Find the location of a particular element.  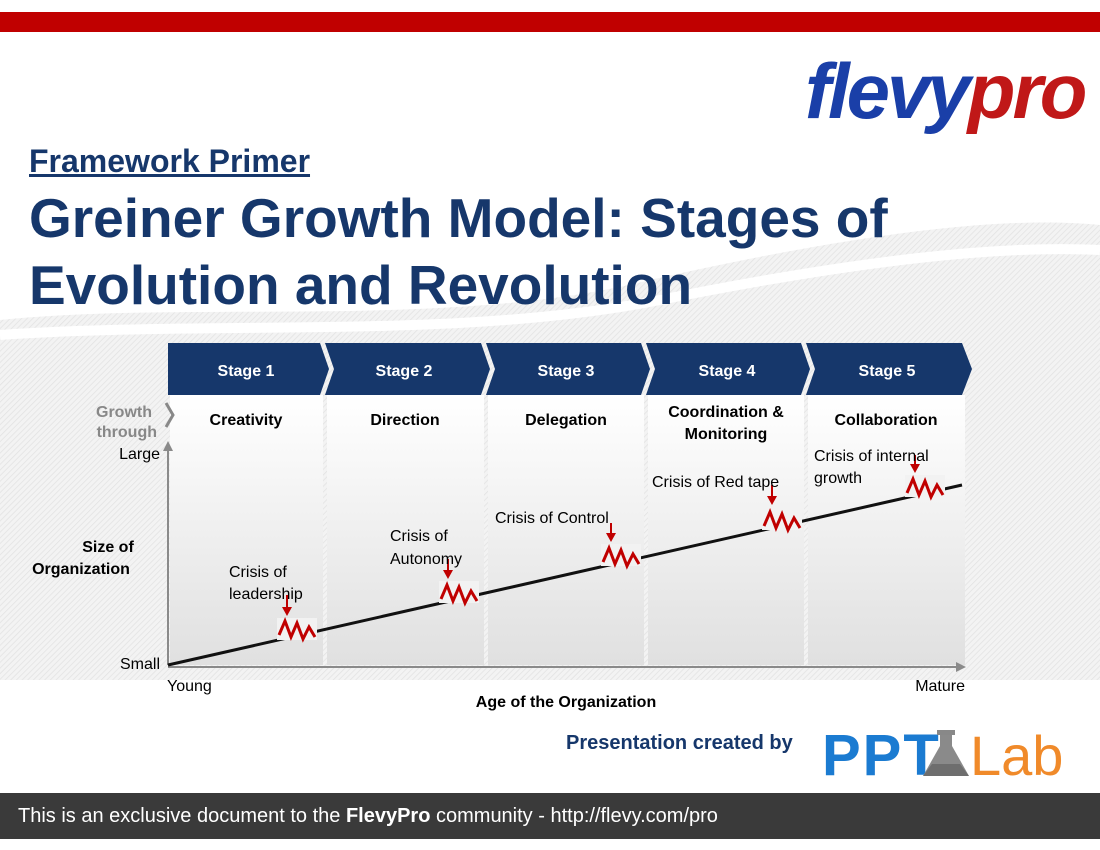

crisis-arrow-2-icon is located at coordinates (448, 569).